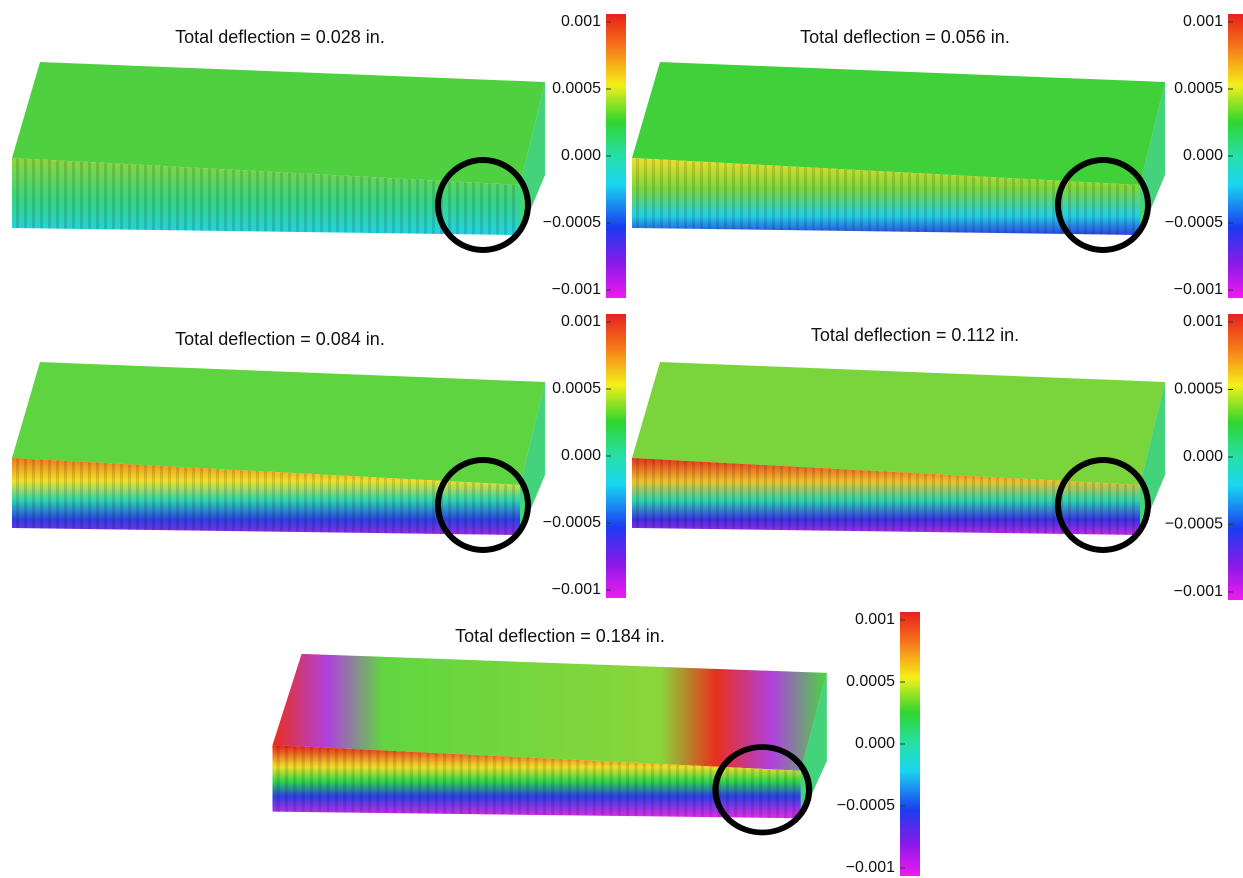 This screenshot has width=1243, height=878. Describe the element at coordinates (915, 335) in the screenshot. I see `panel-title: Total deflection = 0.112 in.` at that location.